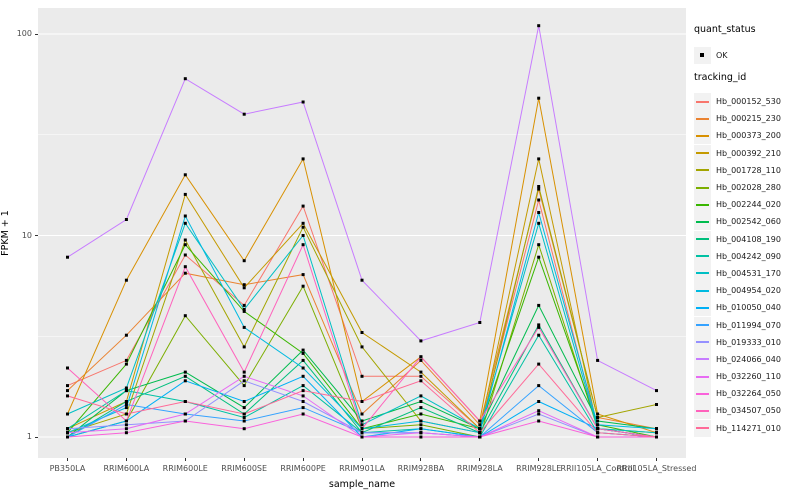 The height and width of the screenshot is (500, 800). I want to click on legend-item: Hb_001728_110, so click(737, 170).